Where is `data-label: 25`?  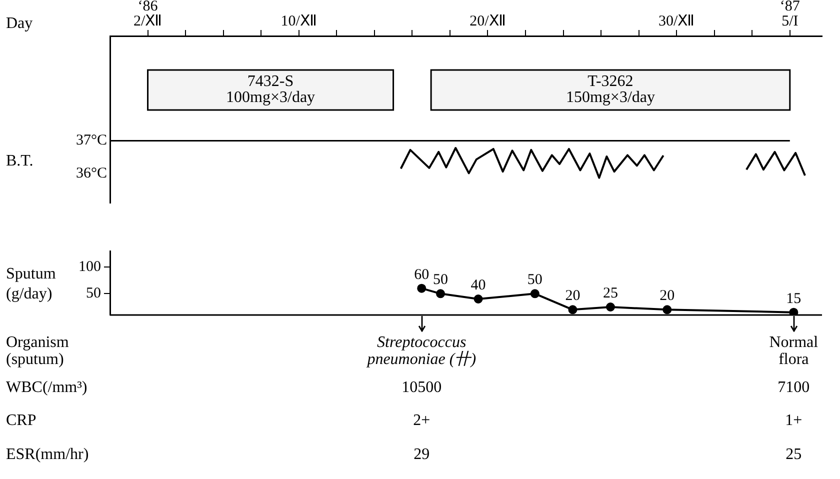
data-label: 25 is located at coordinates (610, 293).